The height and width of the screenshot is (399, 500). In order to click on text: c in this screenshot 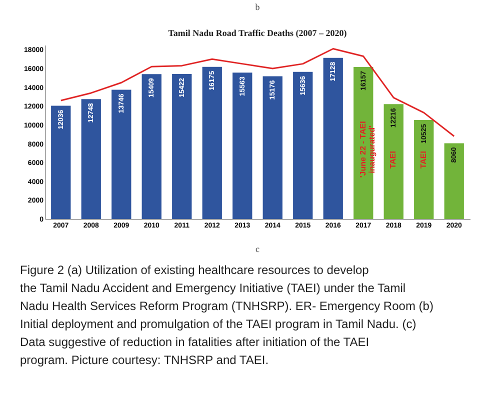, I will do `click(258, 249)`.